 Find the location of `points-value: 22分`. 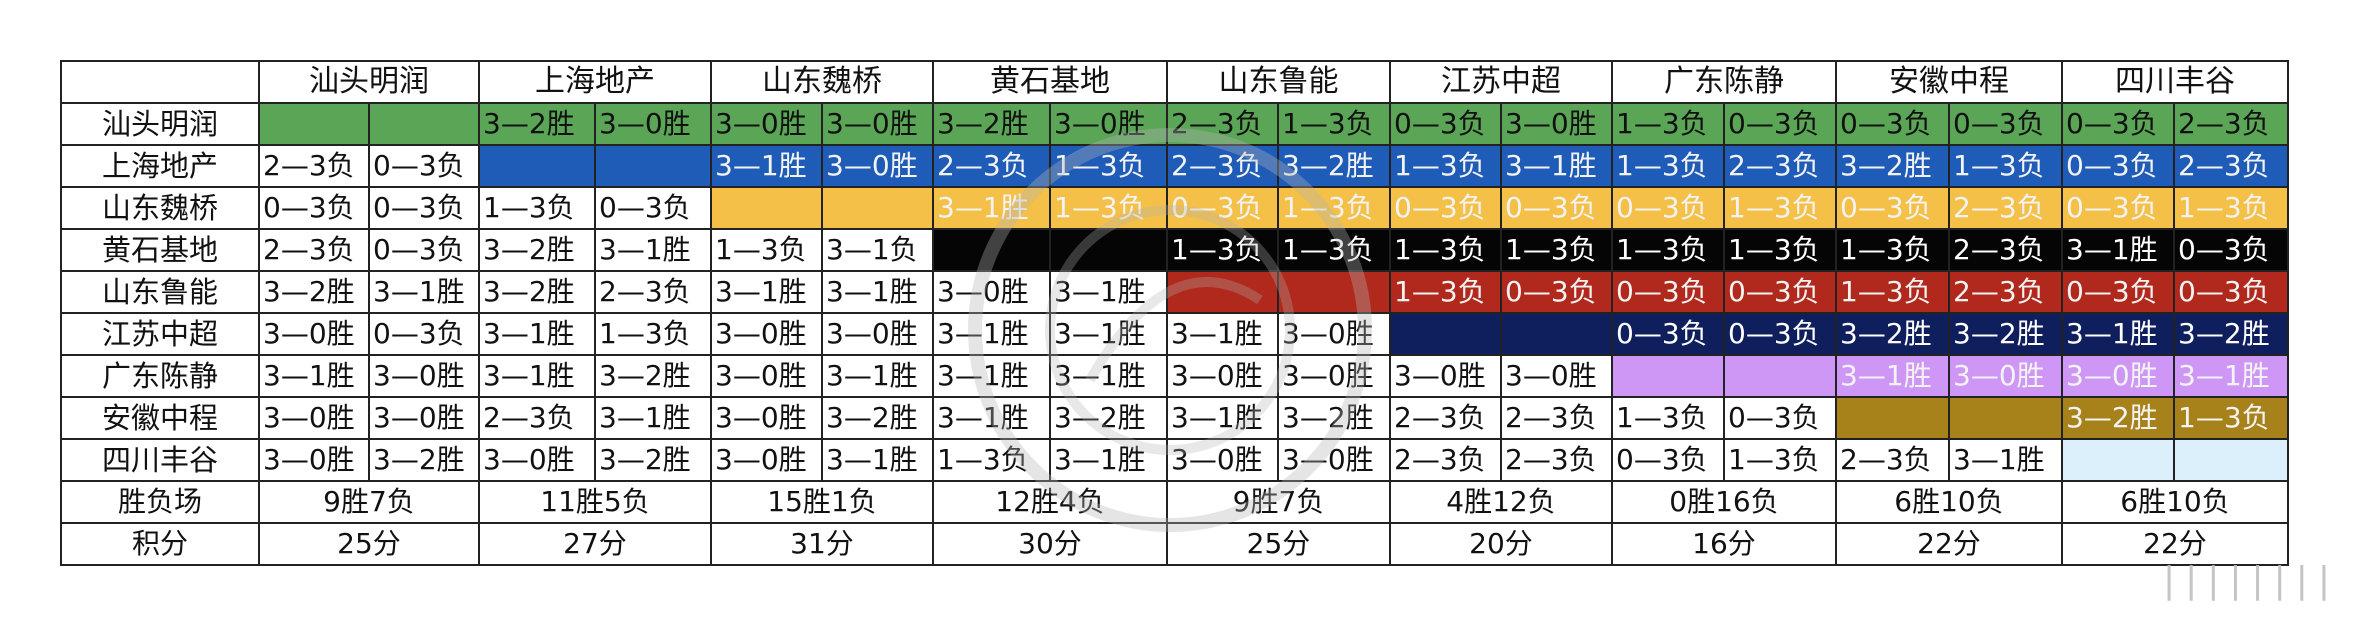

points-value: 22分 is located at coordinates (2175, 544).